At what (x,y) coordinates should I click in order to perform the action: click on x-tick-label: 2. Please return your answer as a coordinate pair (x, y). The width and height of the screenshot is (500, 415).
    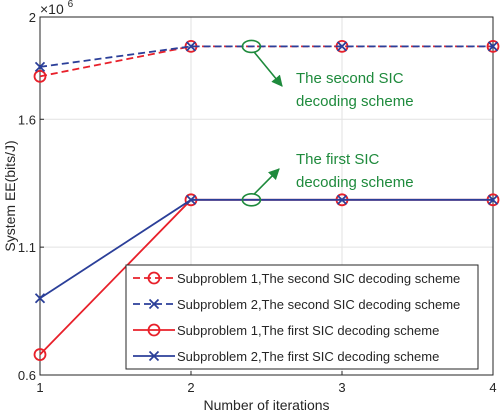
    Looking at the image, I should click on (190, 387).